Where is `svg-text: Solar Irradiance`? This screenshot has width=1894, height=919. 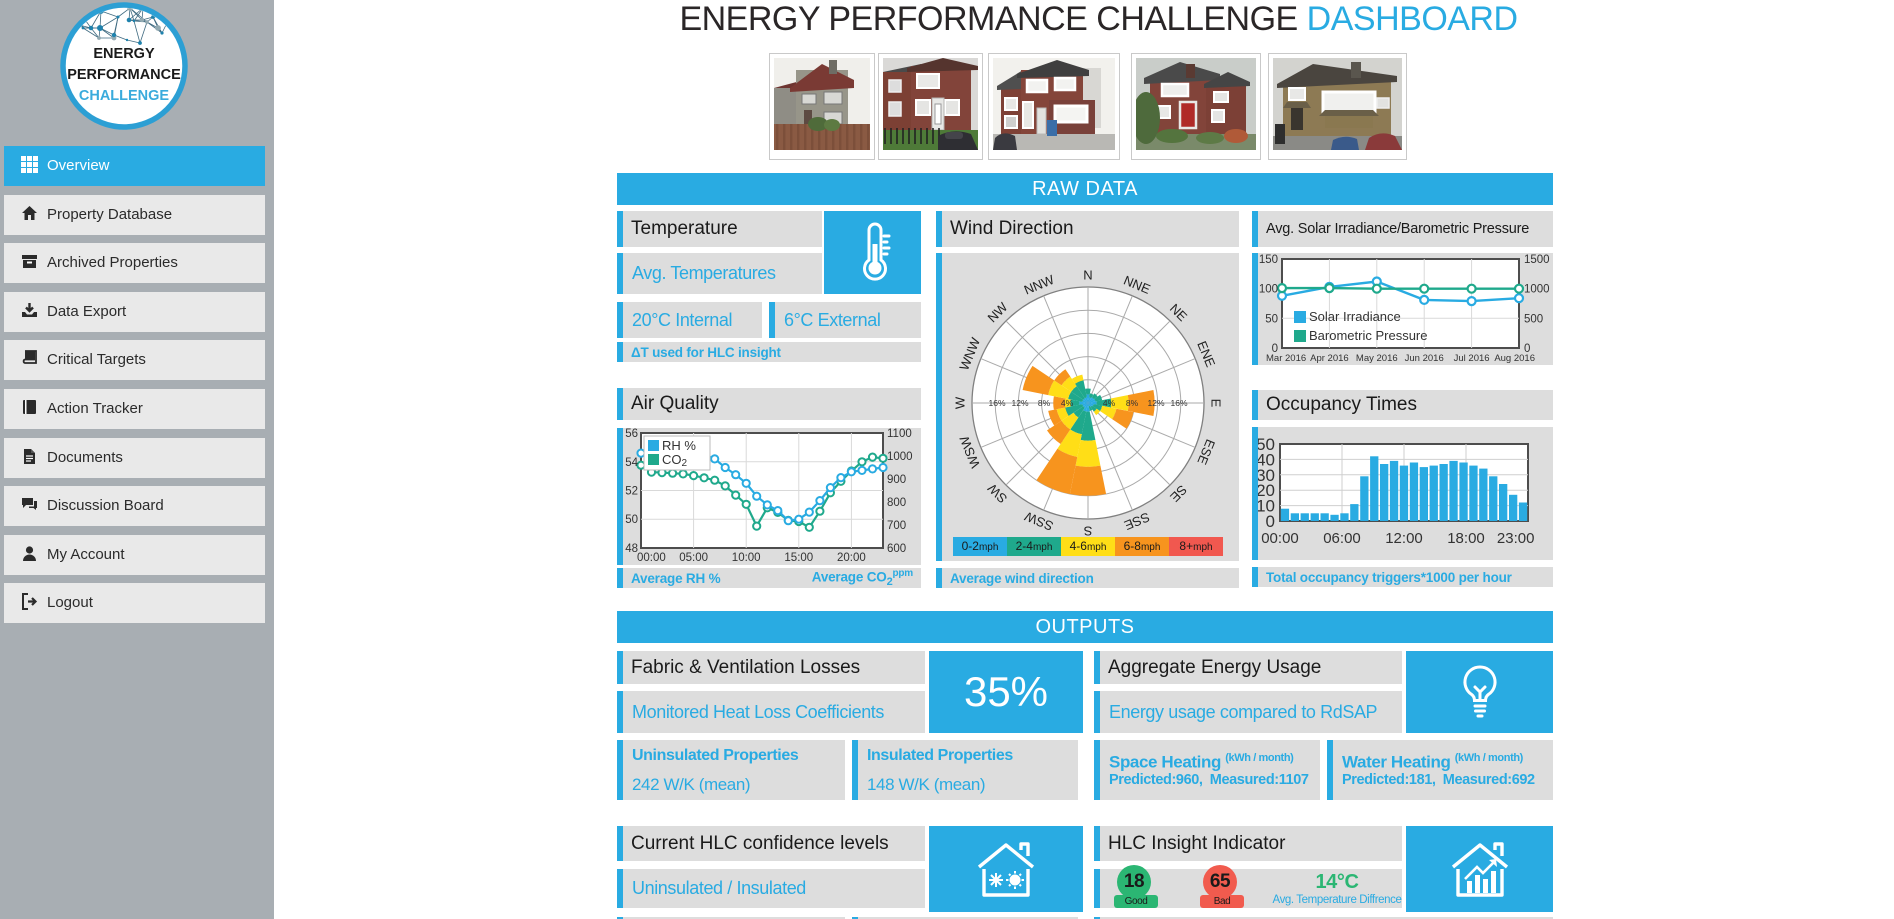
svg-text: Solar Irradiance is located at coordinates (1355, 316).